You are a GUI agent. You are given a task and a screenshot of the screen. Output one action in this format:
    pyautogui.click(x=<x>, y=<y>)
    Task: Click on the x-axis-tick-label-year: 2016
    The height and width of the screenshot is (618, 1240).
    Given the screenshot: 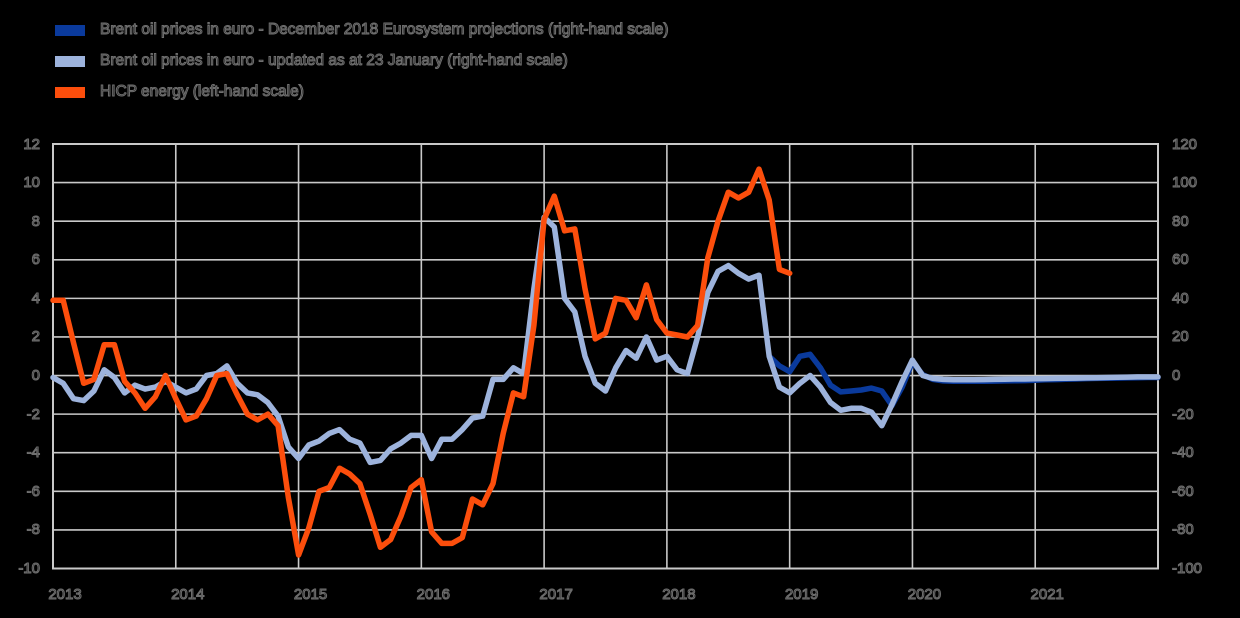 What is the action you would take?
    pyautogui.click(x=433, y=595)
    